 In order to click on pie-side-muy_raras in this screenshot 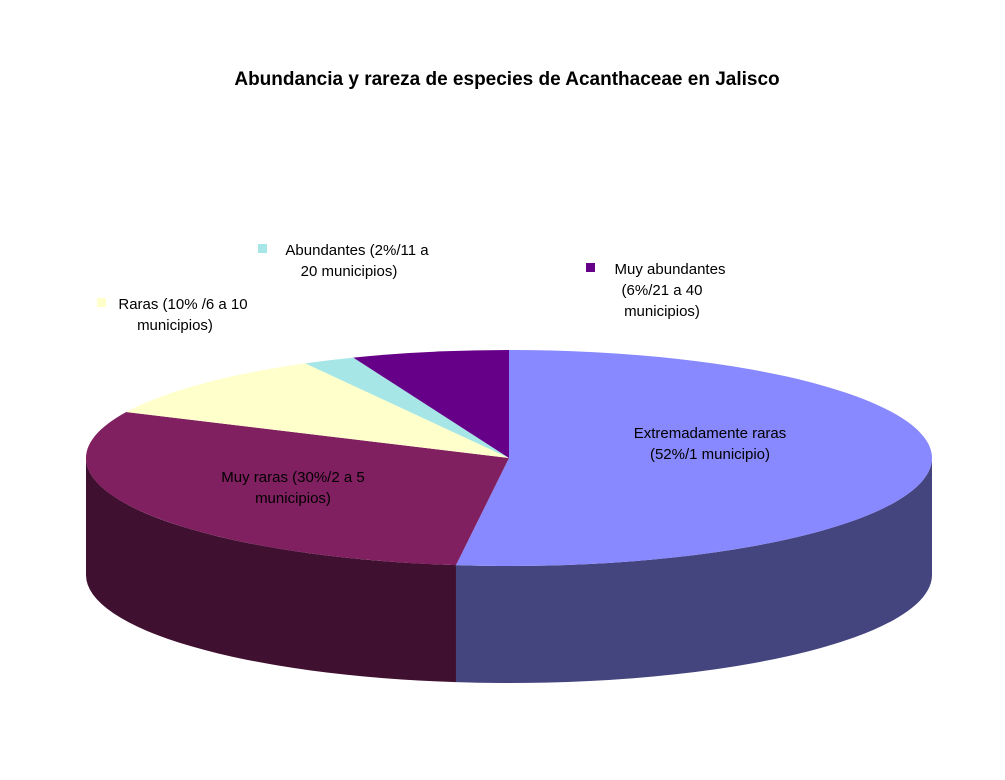, I will do `click(271, 570)`.